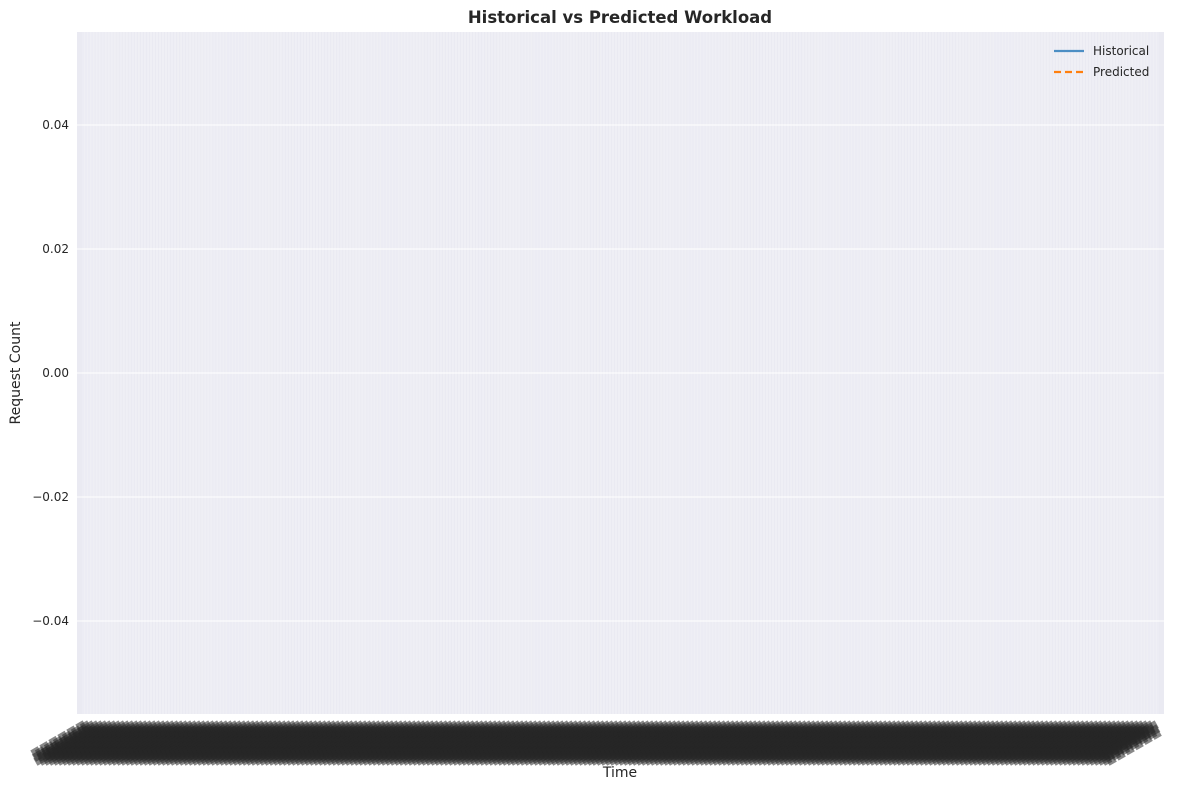 Image resolution: width=1189 pixels, height=790 pixels. I want to click on y-tick-label: −0.04, so click(50, 621).